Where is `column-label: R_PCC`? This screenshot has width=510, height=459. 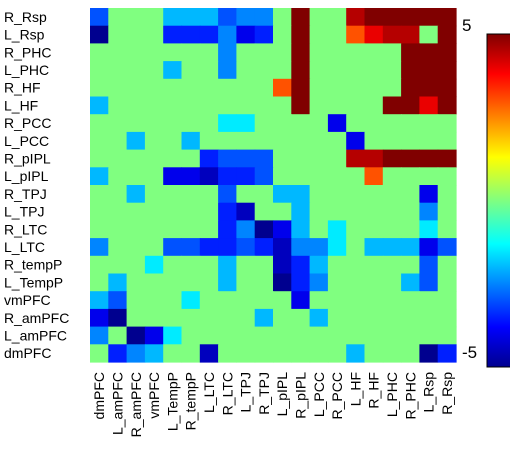
column-label: R_PCC is located at coordinates (337, 395).